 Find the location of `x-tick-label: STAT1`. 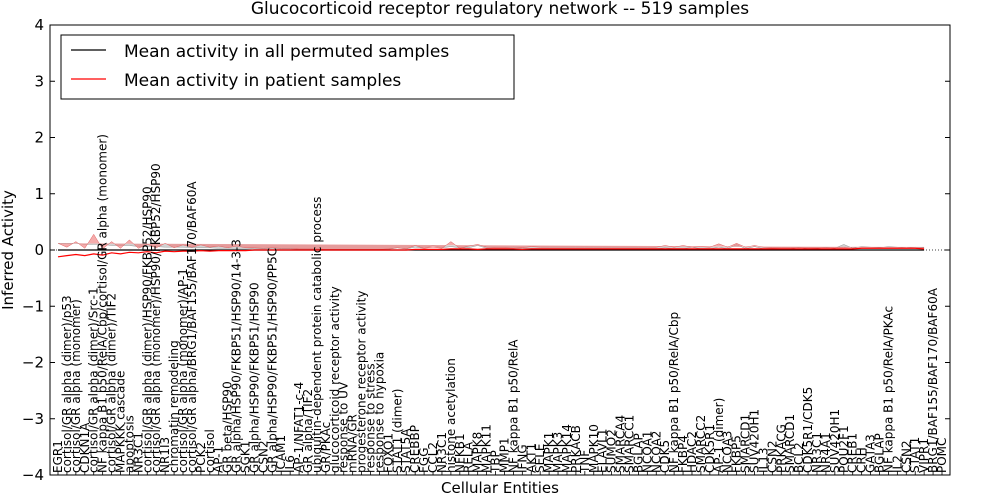

x-tick-label: STAT1 is located at coordinates (915, 455).